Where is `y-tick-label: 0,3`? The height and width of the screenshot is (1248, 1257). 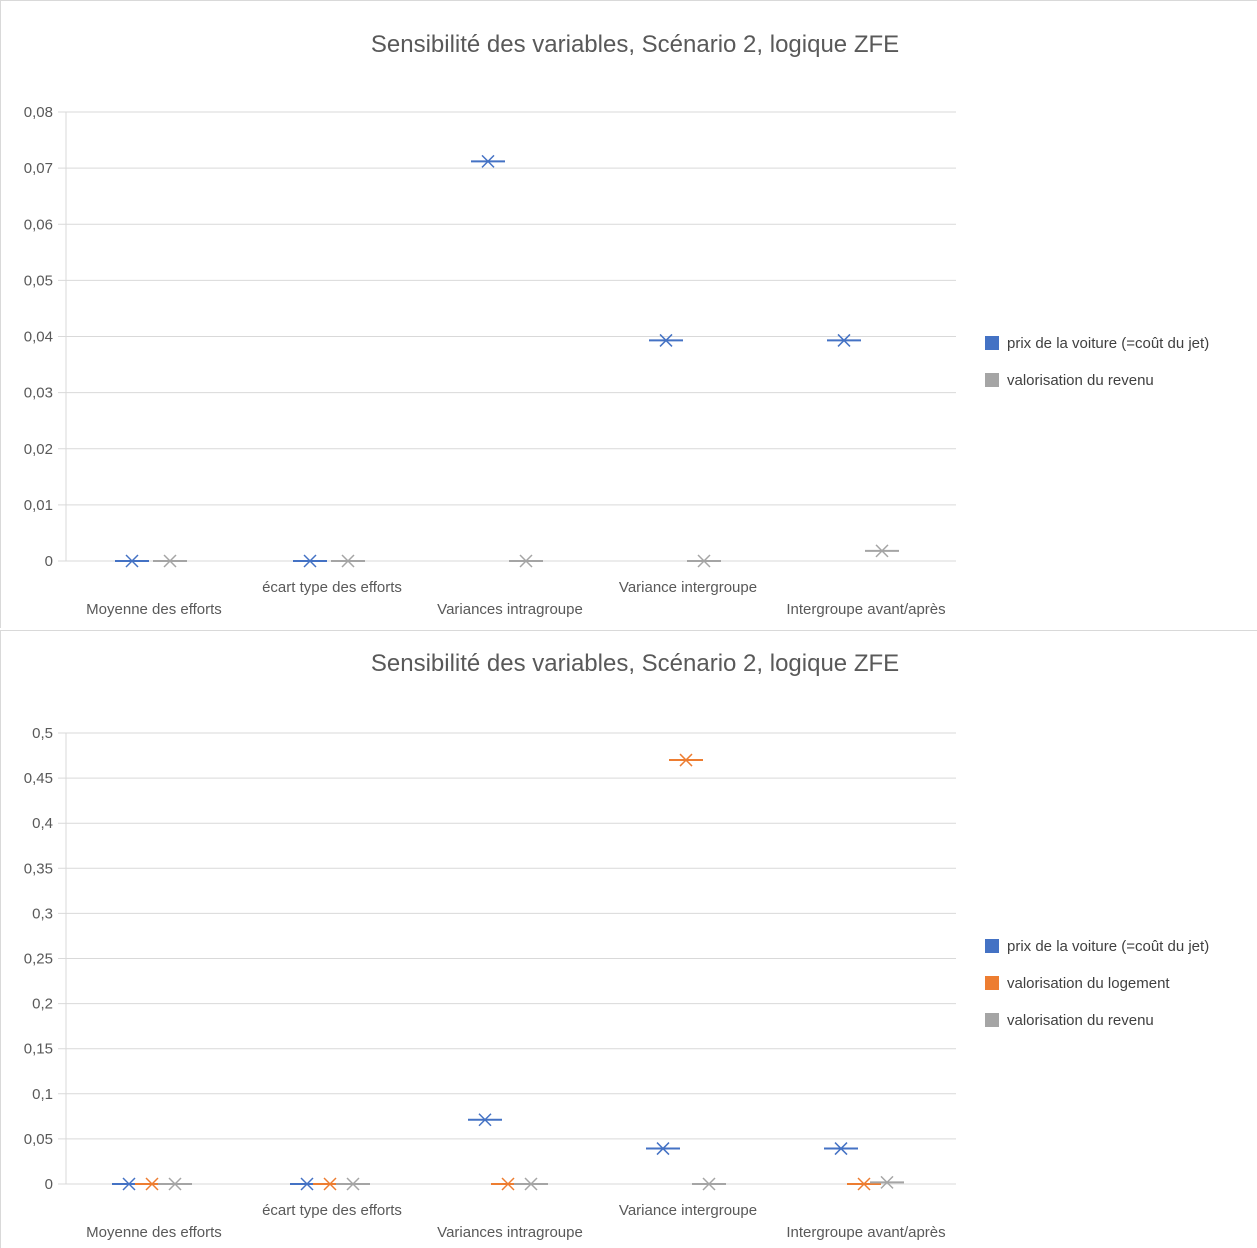
y-tick-label: 0,3 is located at coordinates (42, 913).